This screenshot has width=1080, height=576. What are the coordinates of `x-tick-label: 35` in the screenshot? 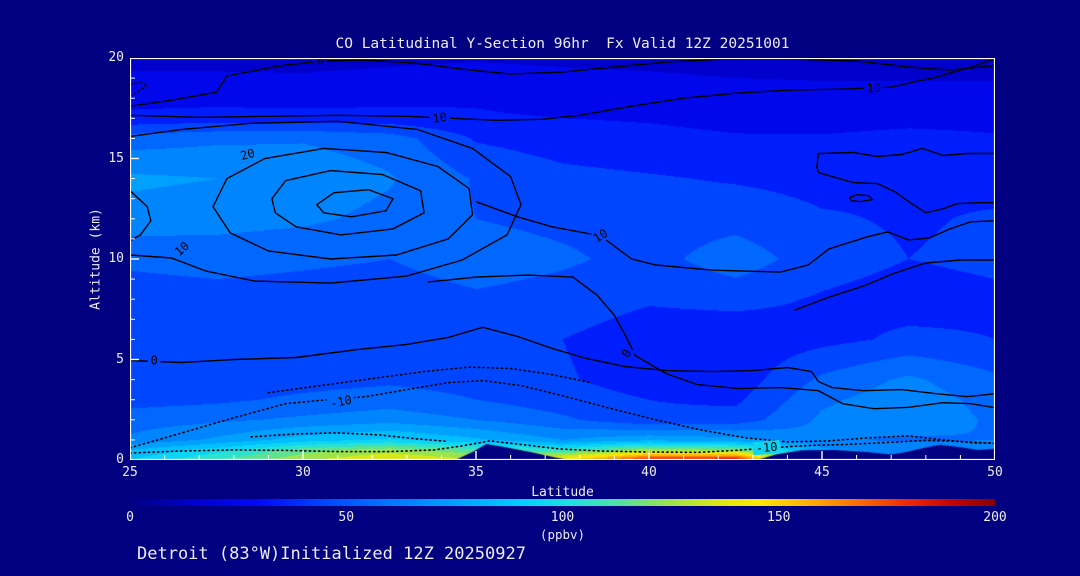 It's located at (476, 472).